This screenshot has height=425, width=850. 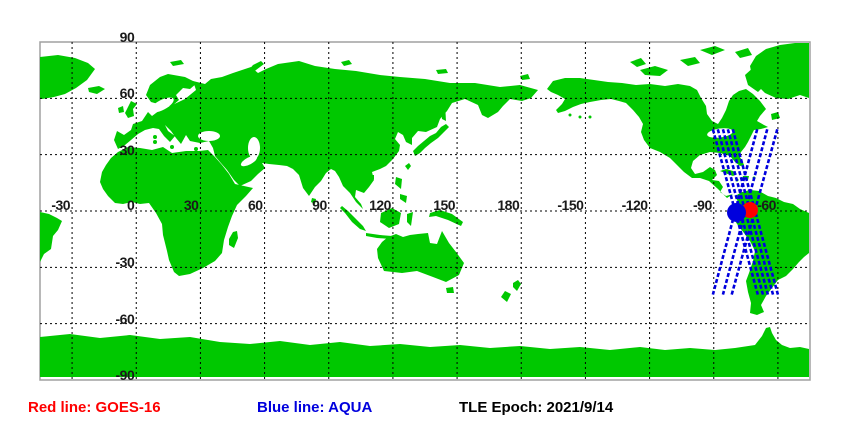 I want to click on goes16-marker, so click(x=750, y=210).